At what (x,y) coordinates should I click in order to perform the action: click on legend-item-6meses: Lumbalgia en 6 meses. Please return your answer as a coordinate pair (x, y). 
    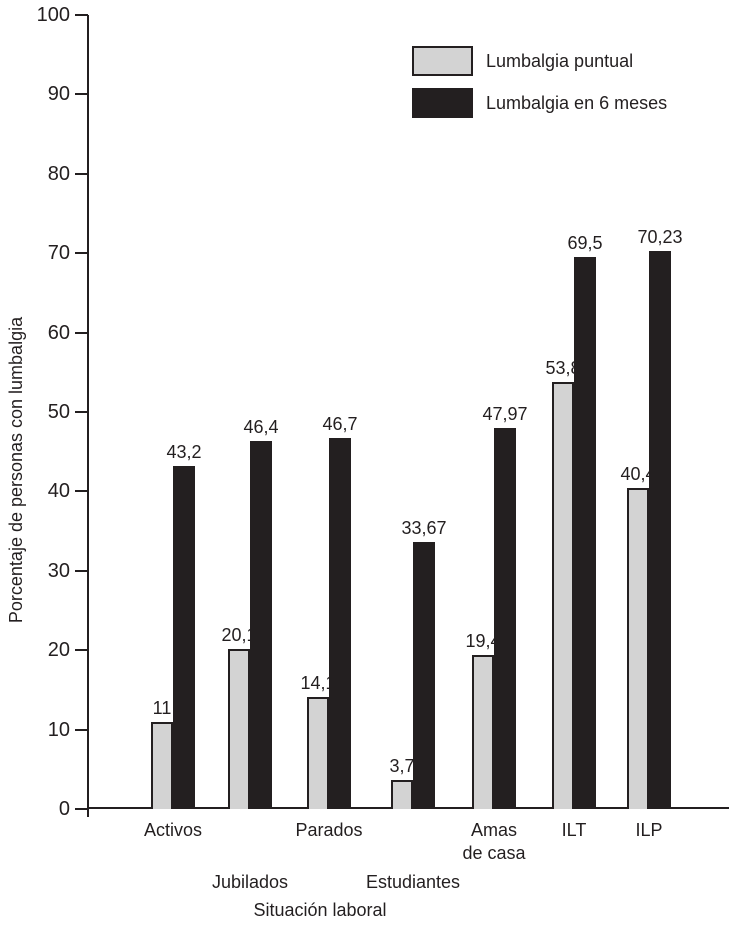
    Looking at the image, I should click on (539, 103).